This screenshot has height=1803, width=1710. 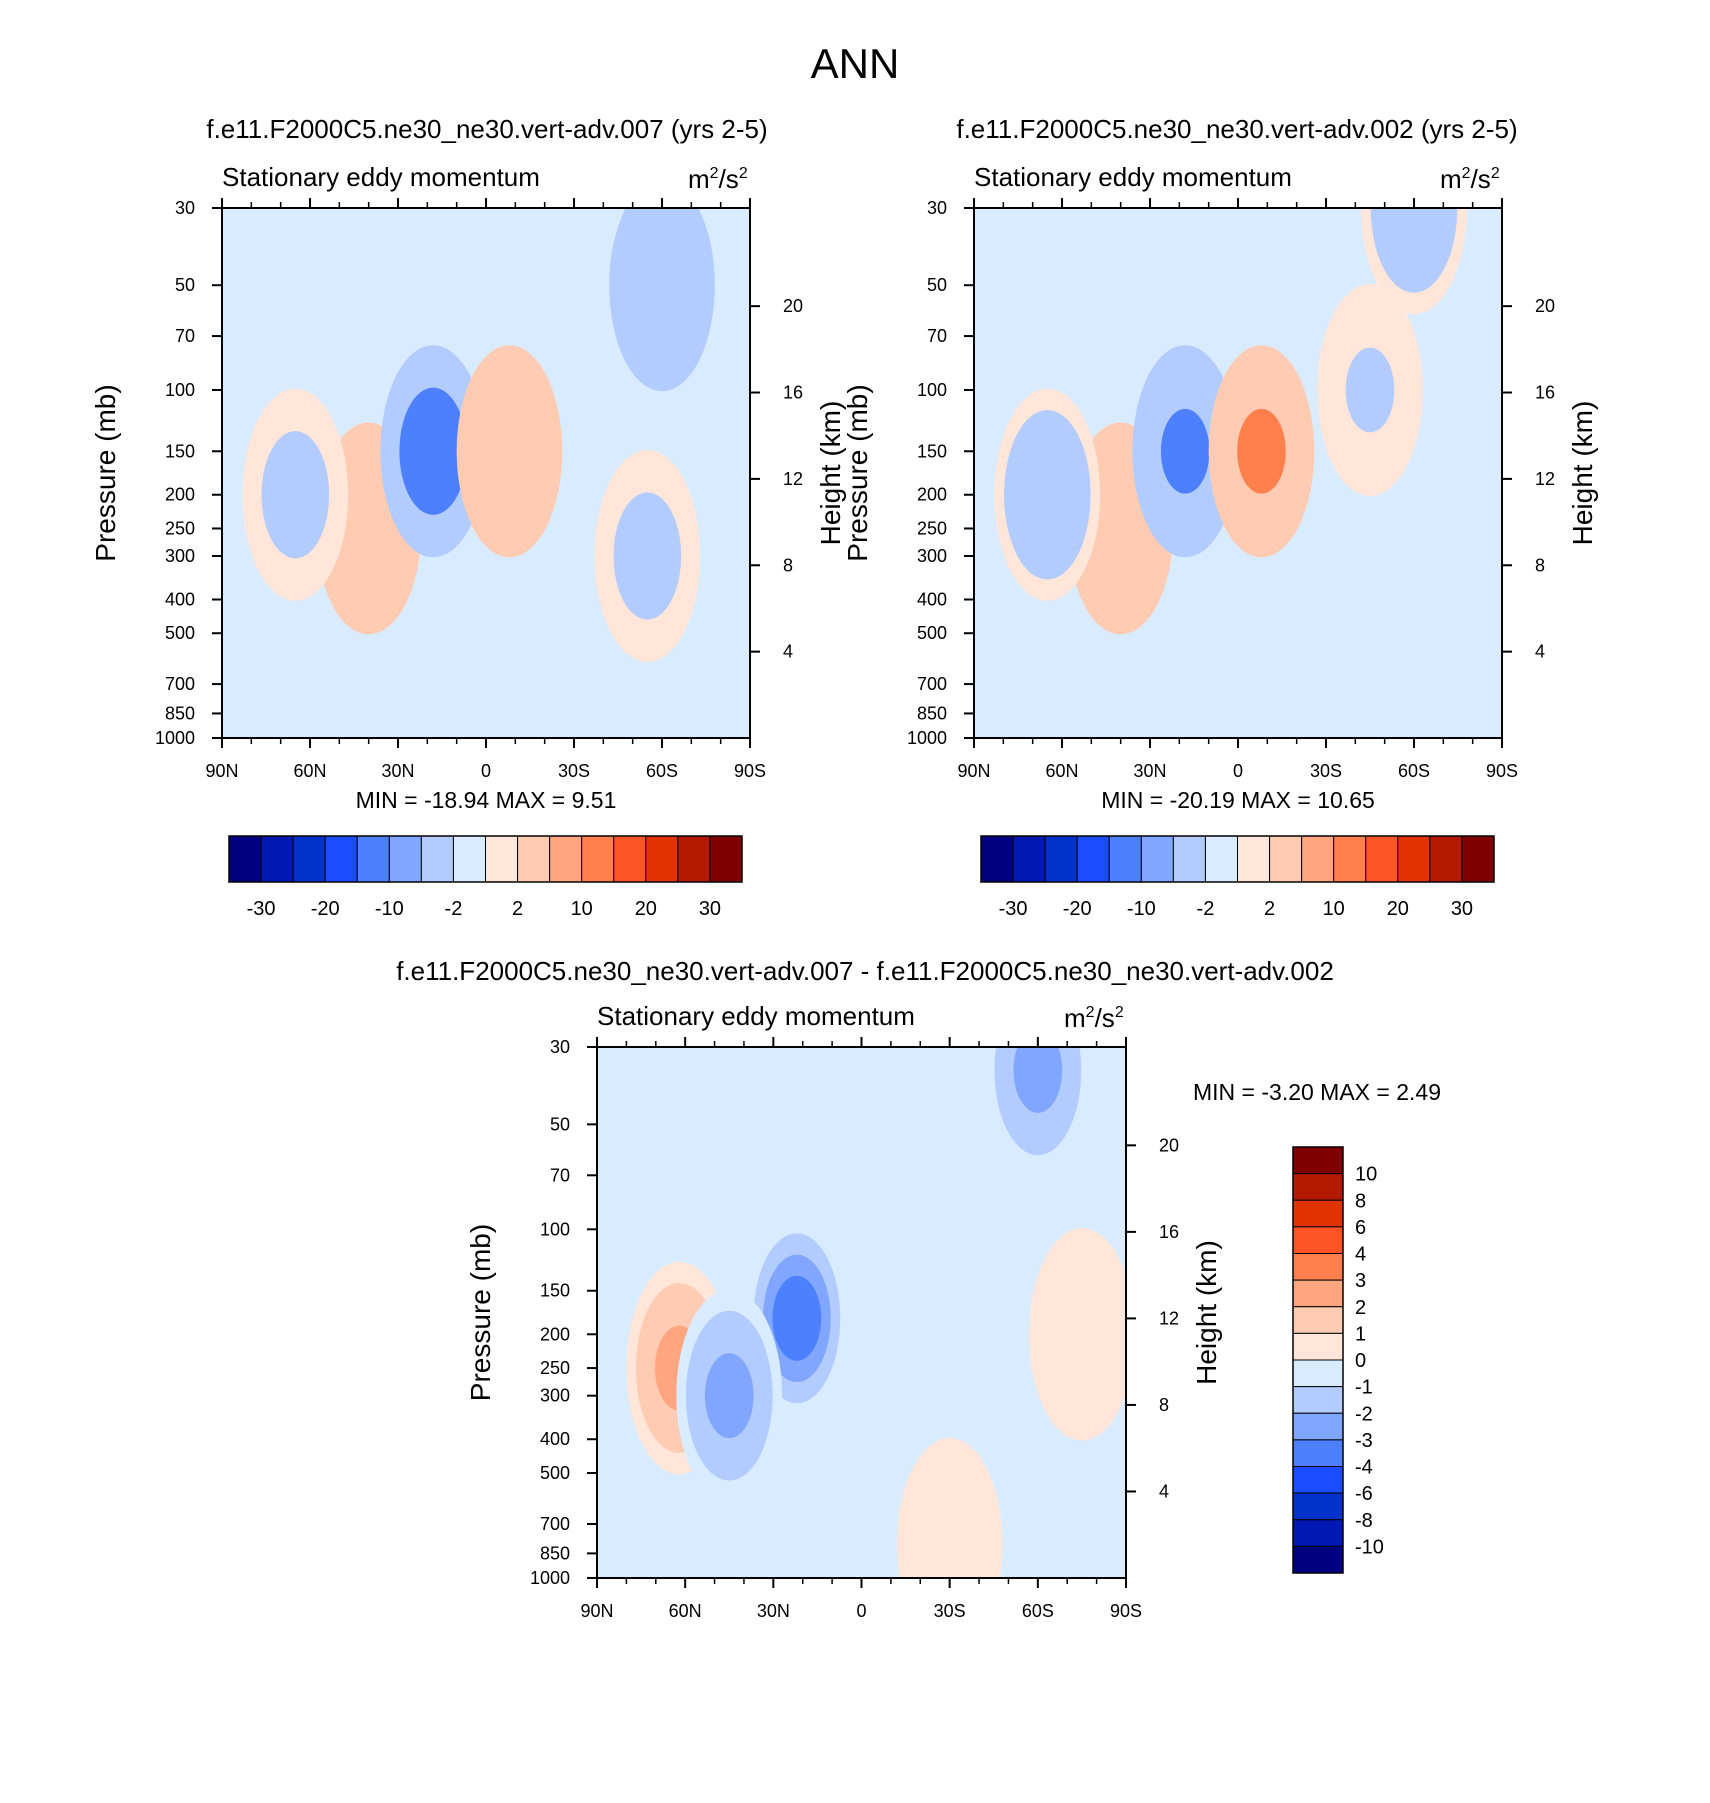 I want to click on colorbar-label: -1, so click(x=1364, y=1388).